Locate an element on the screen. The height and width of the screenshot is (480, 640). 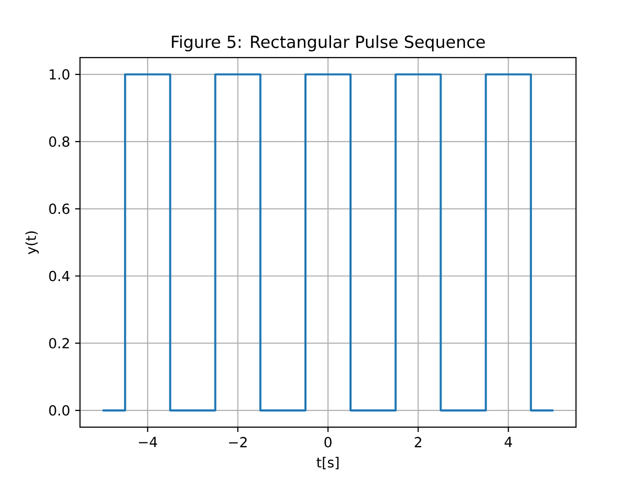
y-tick-label: 0.0 is located at coordinates (59, 410).